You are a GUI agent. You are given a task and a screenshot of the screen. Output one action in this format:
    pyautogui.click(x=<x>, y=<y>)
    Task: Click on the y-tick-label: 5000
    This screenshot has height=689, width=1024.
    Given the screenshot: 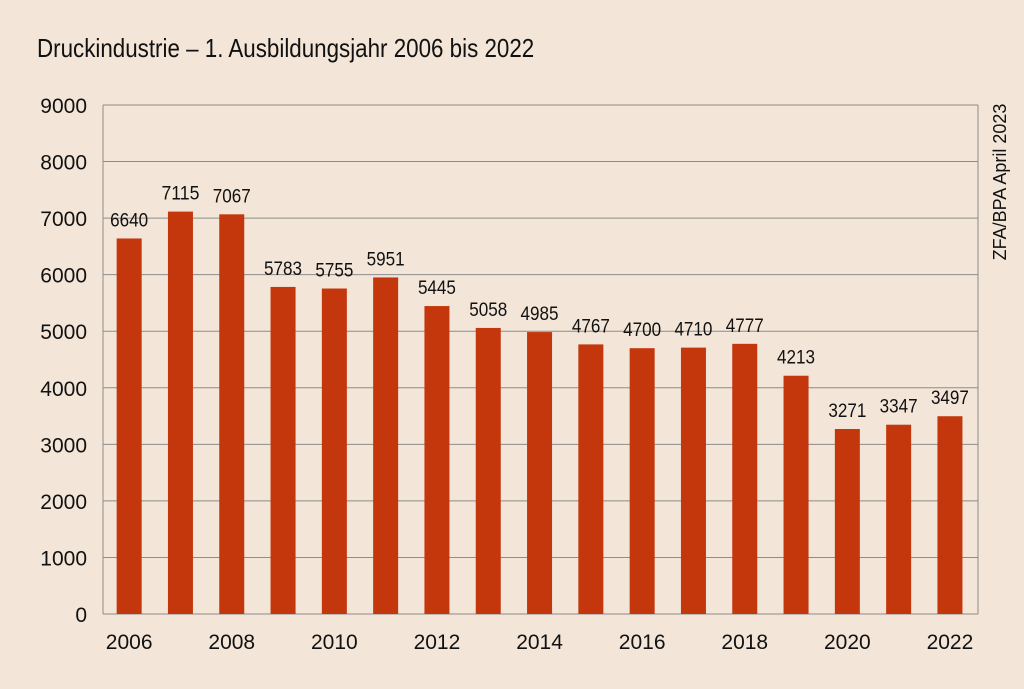 What is the action you would take?
    pyautogui.click(x=63, y=332)
    